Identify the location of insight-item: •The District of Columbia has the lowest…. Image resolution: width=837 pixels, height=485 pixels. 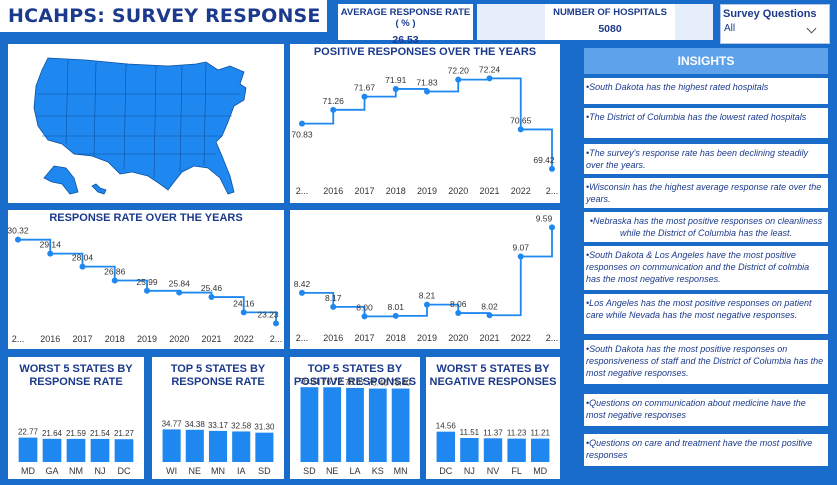
(706, 123).